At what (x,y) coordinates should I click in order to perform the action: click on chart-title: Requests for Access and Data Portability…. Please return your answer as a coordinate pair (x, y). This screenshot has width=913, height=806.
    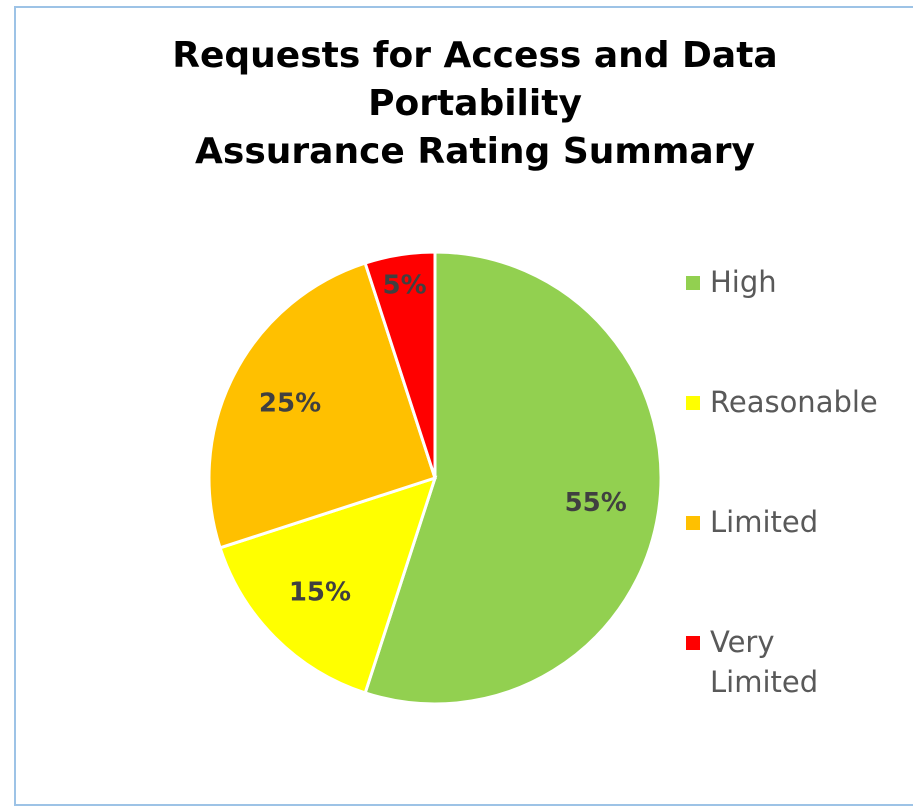
    Looking at the image, I should click on (475, 104).